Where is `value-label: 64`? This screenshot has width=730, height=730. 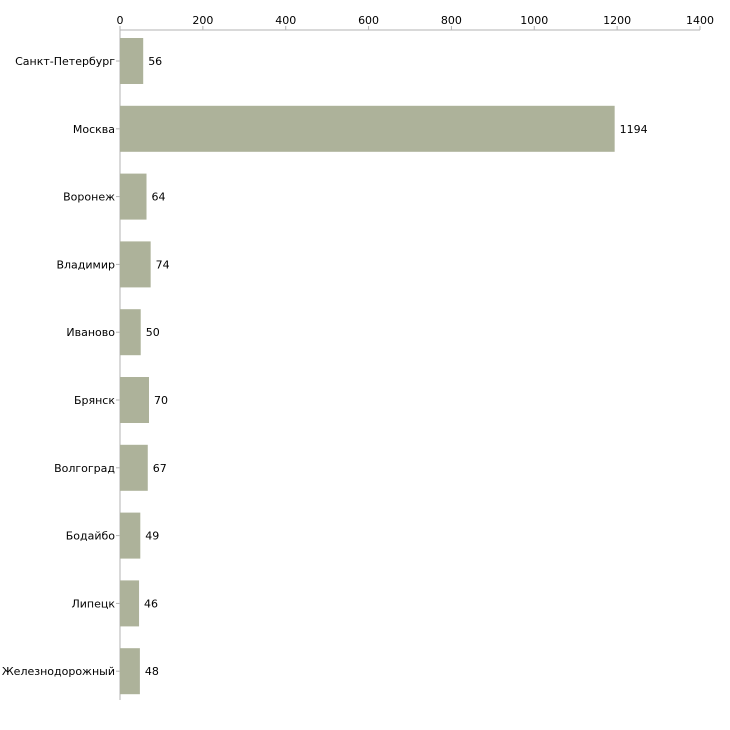
value-label: 64 is located at coordinates (159, 197).